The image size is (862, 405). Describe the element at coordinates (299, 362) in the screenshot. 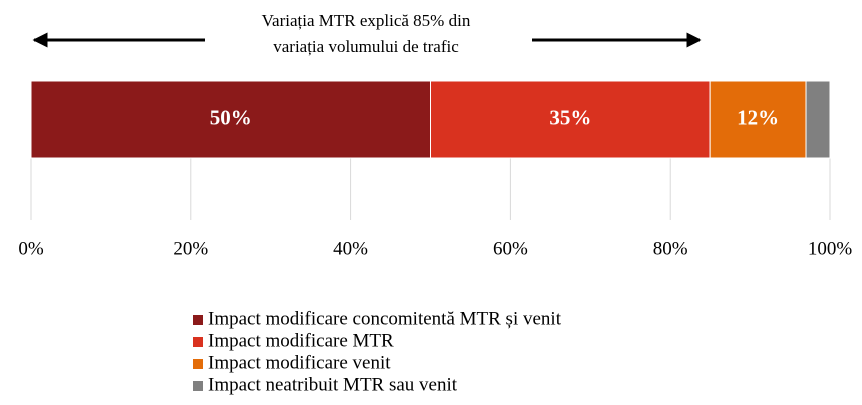

I see `legend-label: Impact modificare venit` at that location.